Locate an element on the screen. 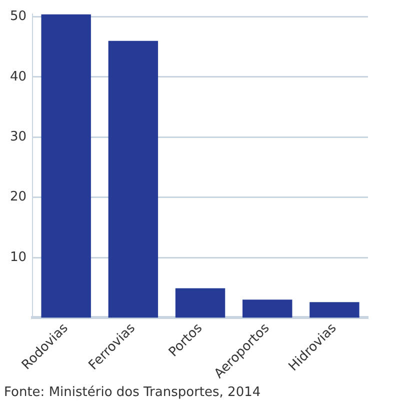 The width and height of the screenshot is (408, 405). y-tick-label: 30 is located at coordinates (18, 137).